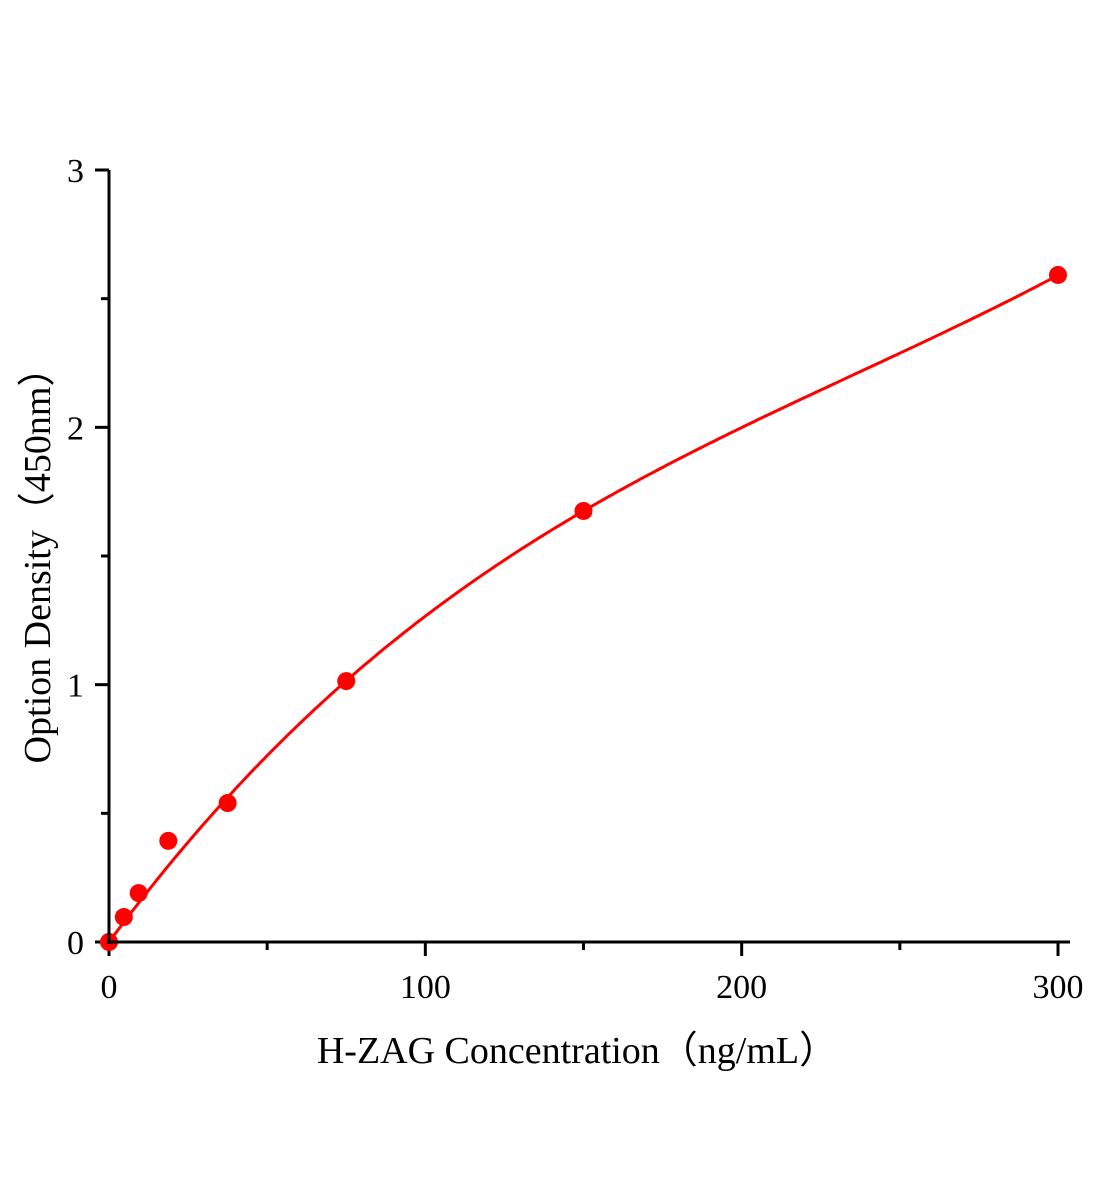 The width and height of the screenshot is (1104, 1200). I want to click on x-tick-label: 0, so click(109, 987).